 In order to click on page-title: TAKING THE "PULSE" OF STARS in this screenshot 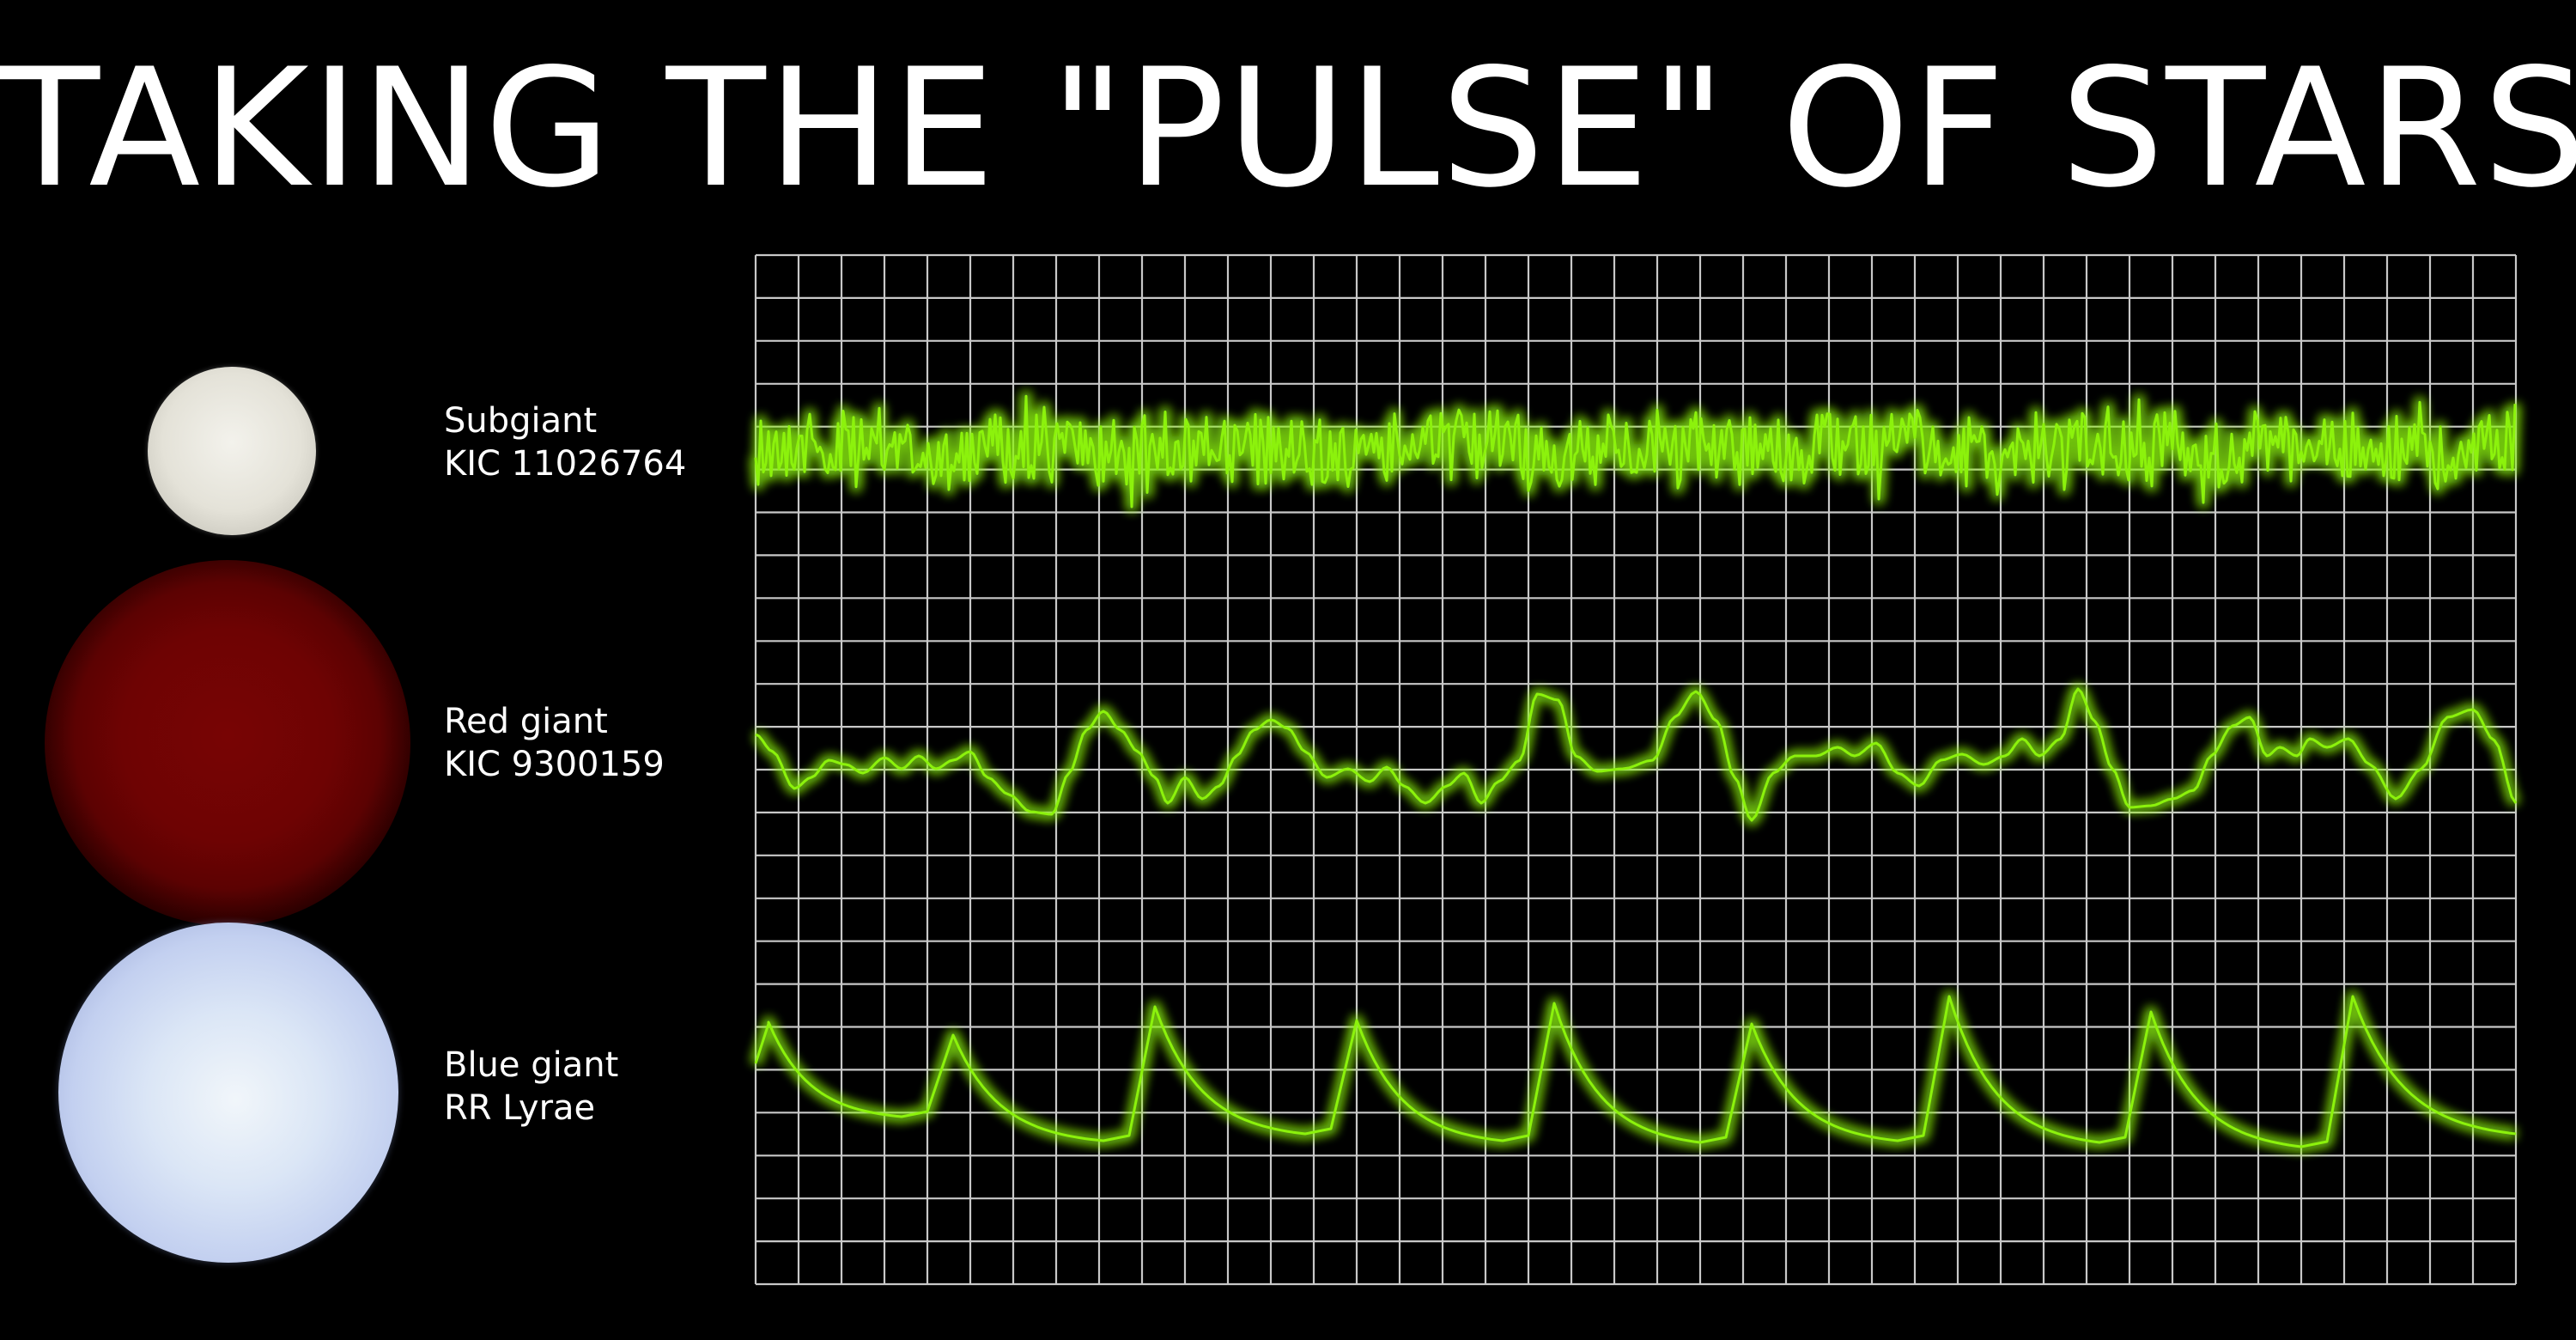, I will do `click(1288, 128)`.